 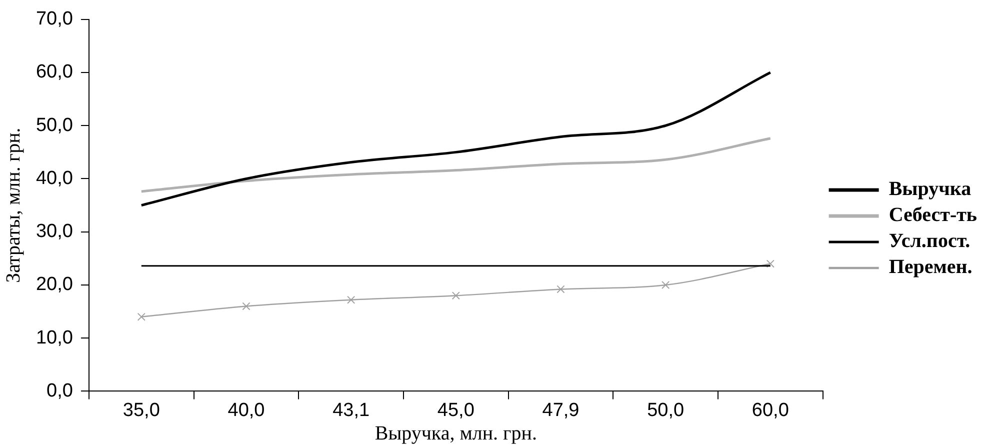 What do you see at coordinates (351, 410) in the screenshot?
I see `x-tick-label: 43,1` at bounding box center [351, 410].